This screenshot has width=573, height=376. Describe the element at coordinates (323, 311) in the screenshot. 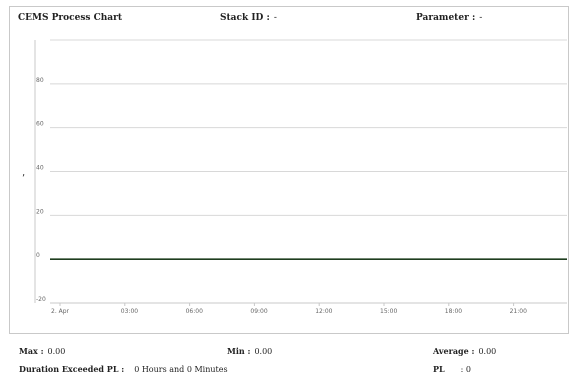

I see `x-tick-label: 12:00` at that location.